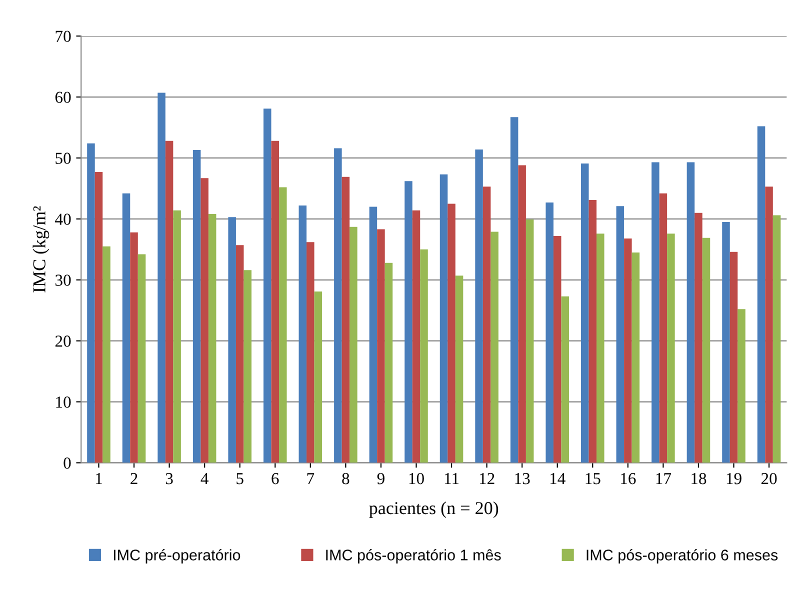  Describe the element at coordinates (522, 478) in the screenshot. I see `x-tick-label: 13` at that location.